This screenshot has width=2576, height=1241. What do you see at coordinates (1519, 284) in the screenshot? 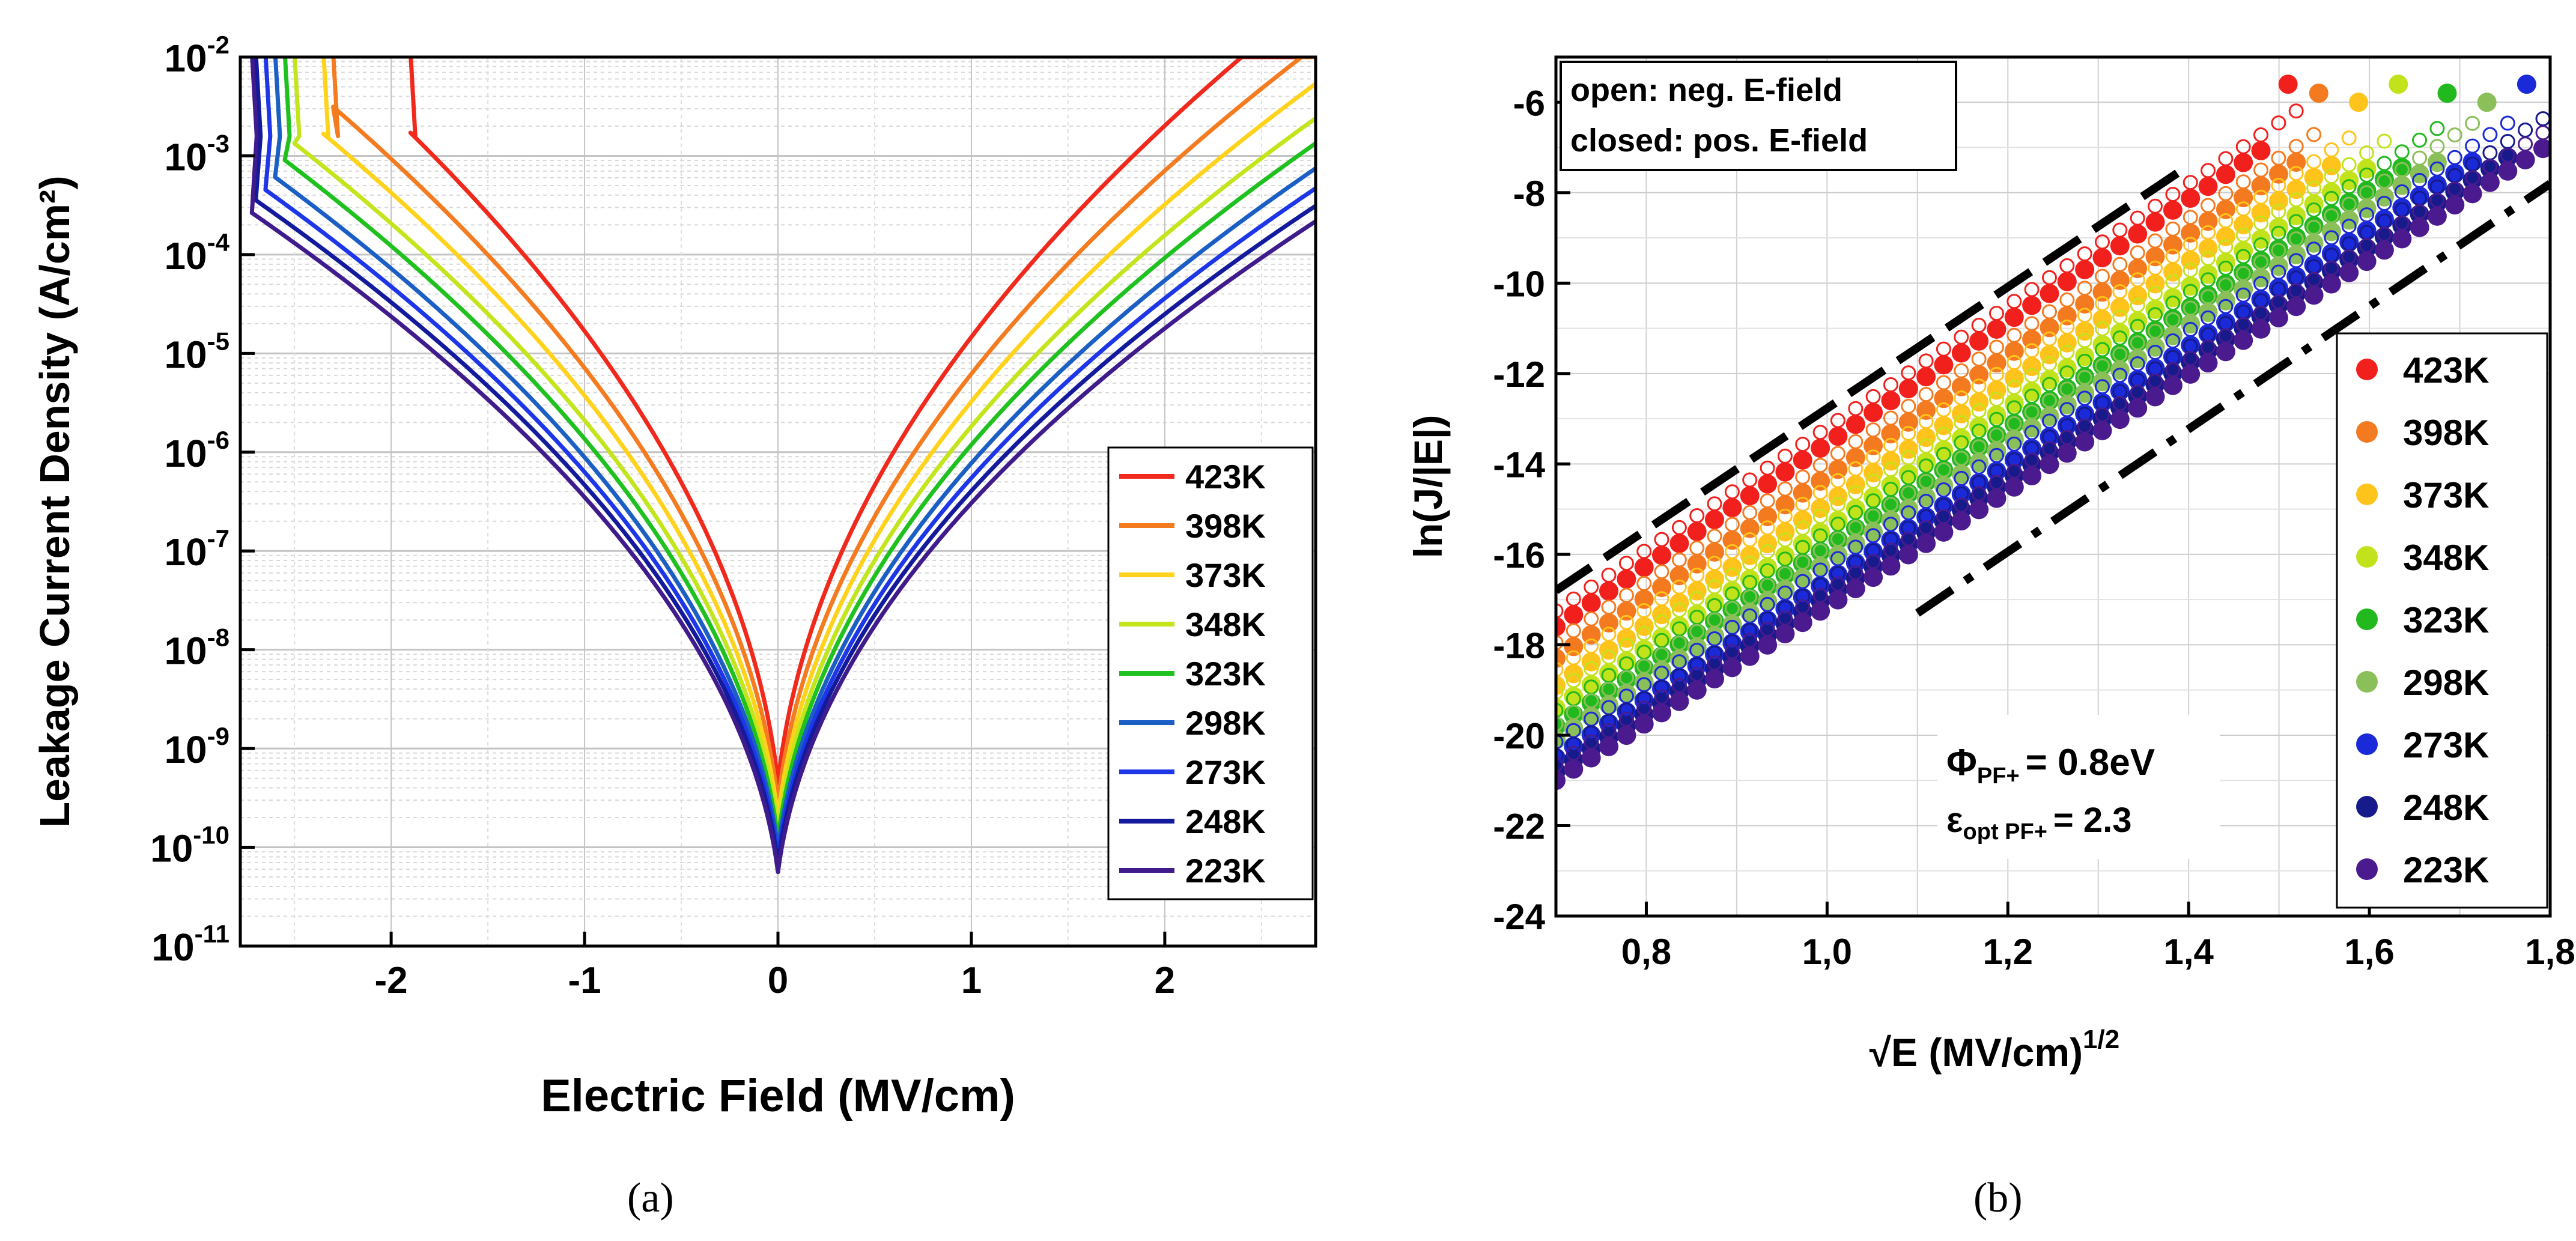
I see `y-tick-label-b: -10` at bounding box center [1519, 284].